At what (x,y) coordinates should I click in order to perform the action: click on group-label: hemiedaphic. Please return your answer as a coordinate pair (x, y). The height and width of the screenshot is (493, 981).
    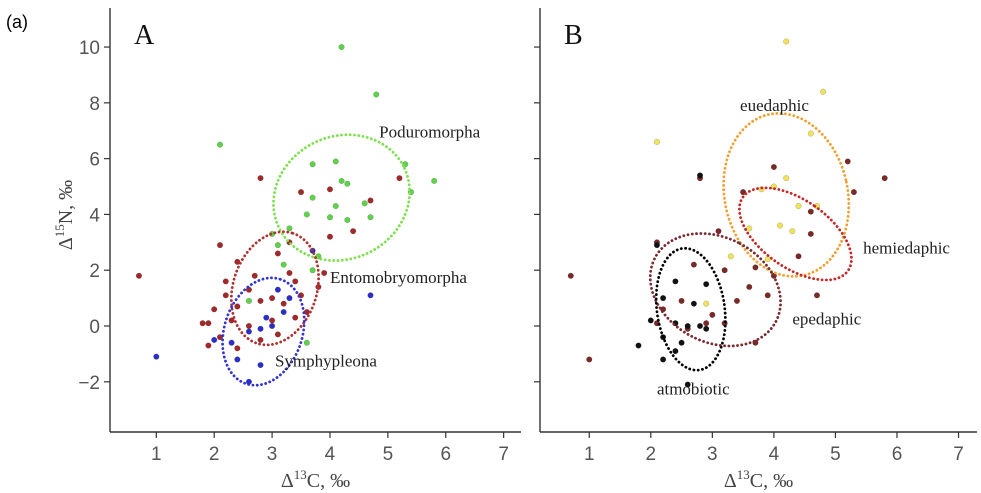
    Looking at the image, I should click on (906, 247).